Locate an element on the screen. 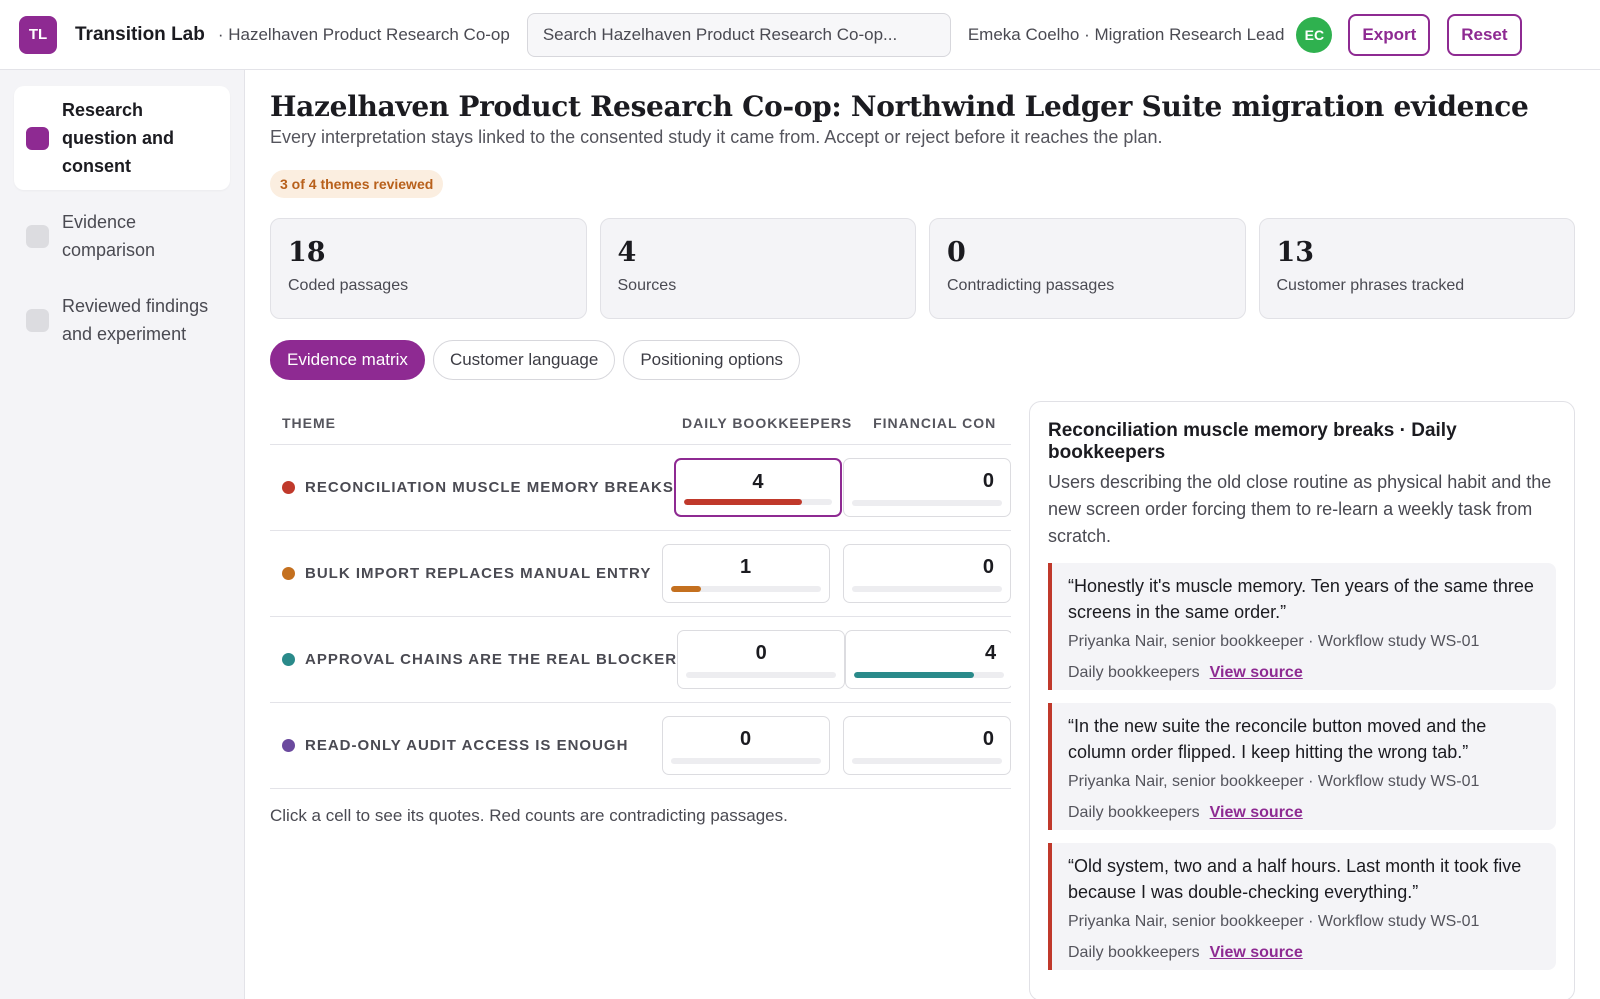  stat-card-sources: 4 Sources is located at coordinates (757, 268).